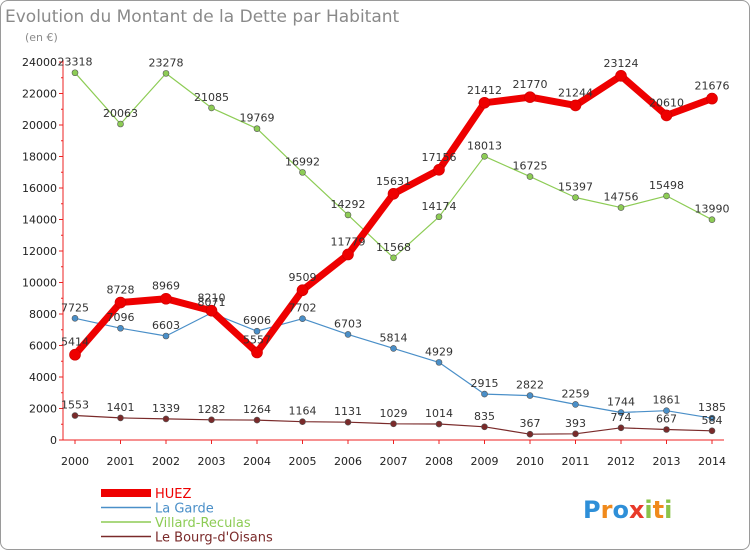  I want to click on data-label-la-garde: 2915, so click(485, 383).